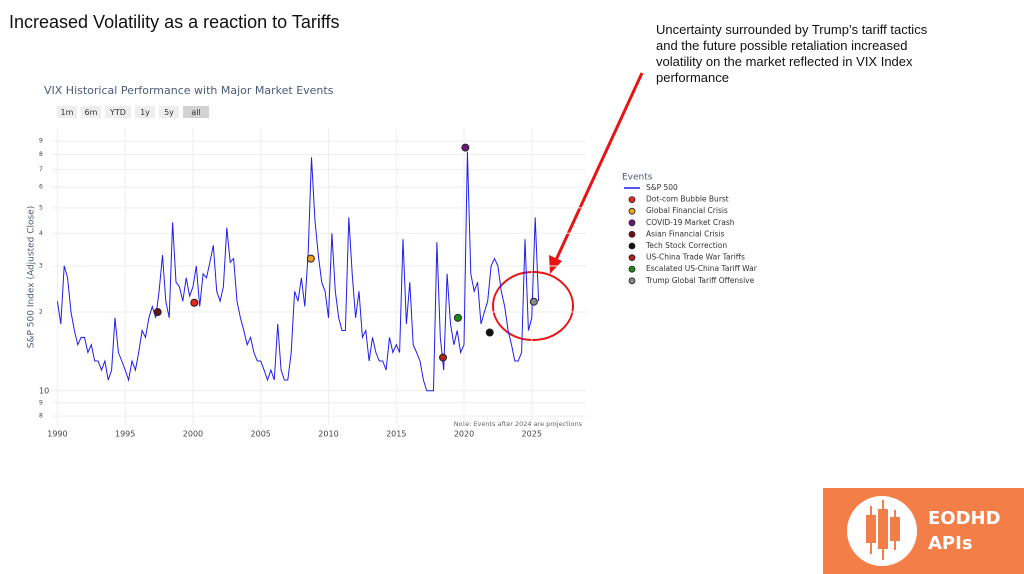 The image size is (1024, 574). I want to click on logo-graphic: EODHD APIs, so click(924, 531).